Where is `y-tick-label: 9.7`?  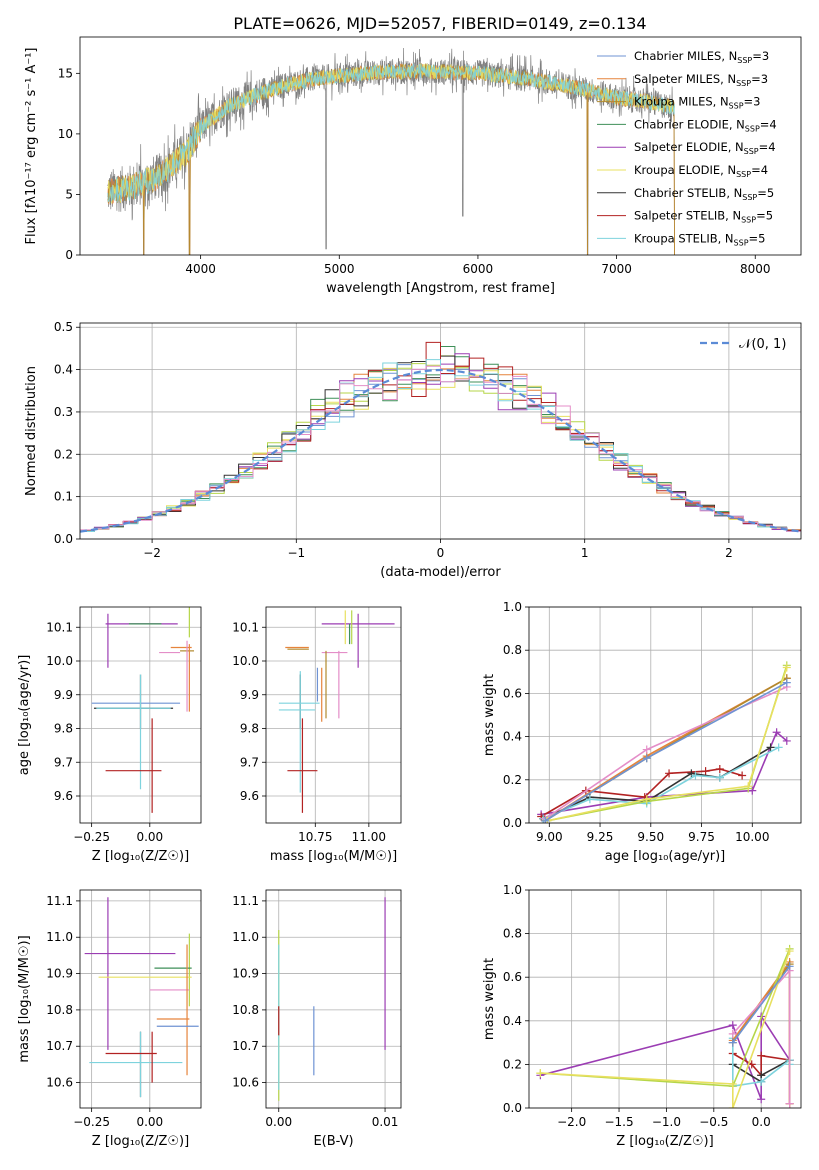 y-tick-label: 9.7 is located at coordinates (63, 762).